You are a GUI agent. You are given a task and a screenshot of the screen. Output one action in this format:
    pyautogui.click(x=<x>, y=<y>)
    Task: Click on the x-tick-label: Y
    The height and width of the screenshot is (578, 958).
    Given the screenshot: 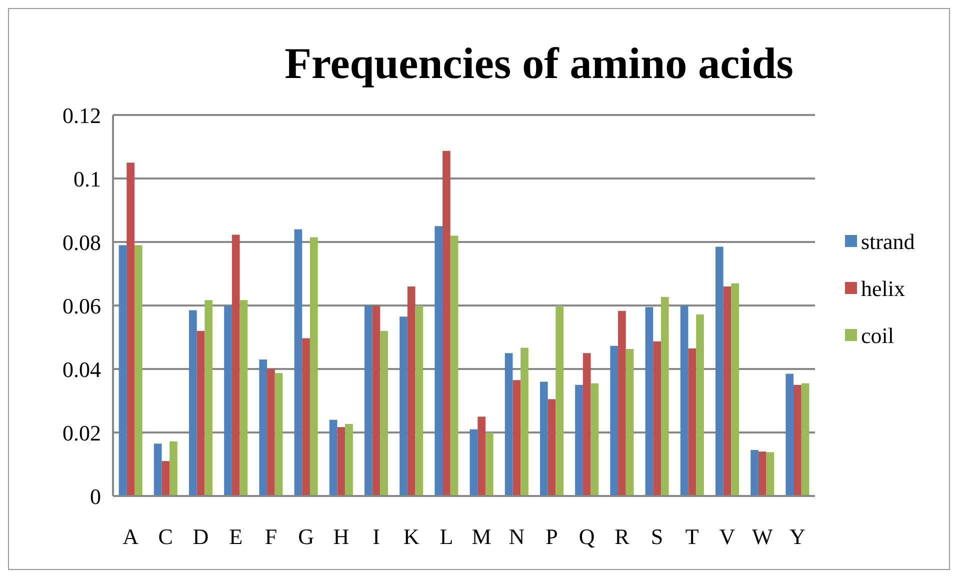 What is the action you would take?
    pyautogui.click(x=798, y=536)
    